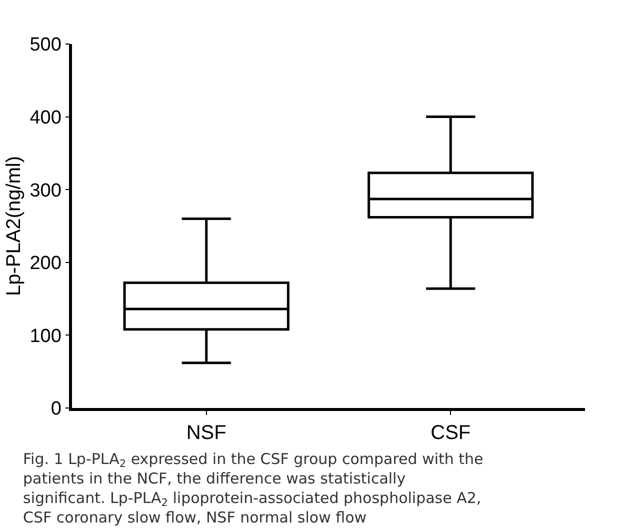  What do you see at coordinates (450, 433) in the screenshot?
I see `x-tick-label: CSF` at bounding box center [450, 433].